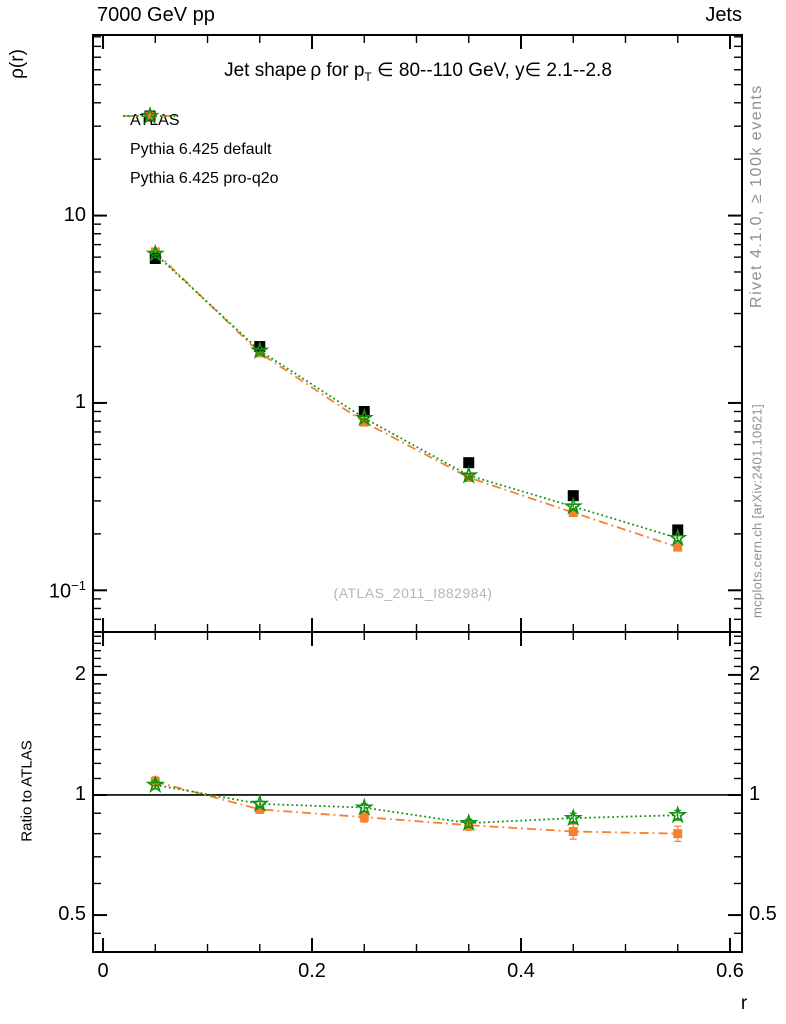 This screenshot has height=1024, width=786. I want to click on plot-title-post: ∈ 80--110 GeV, y∈ 2.1--2.8, so click(491, 70).